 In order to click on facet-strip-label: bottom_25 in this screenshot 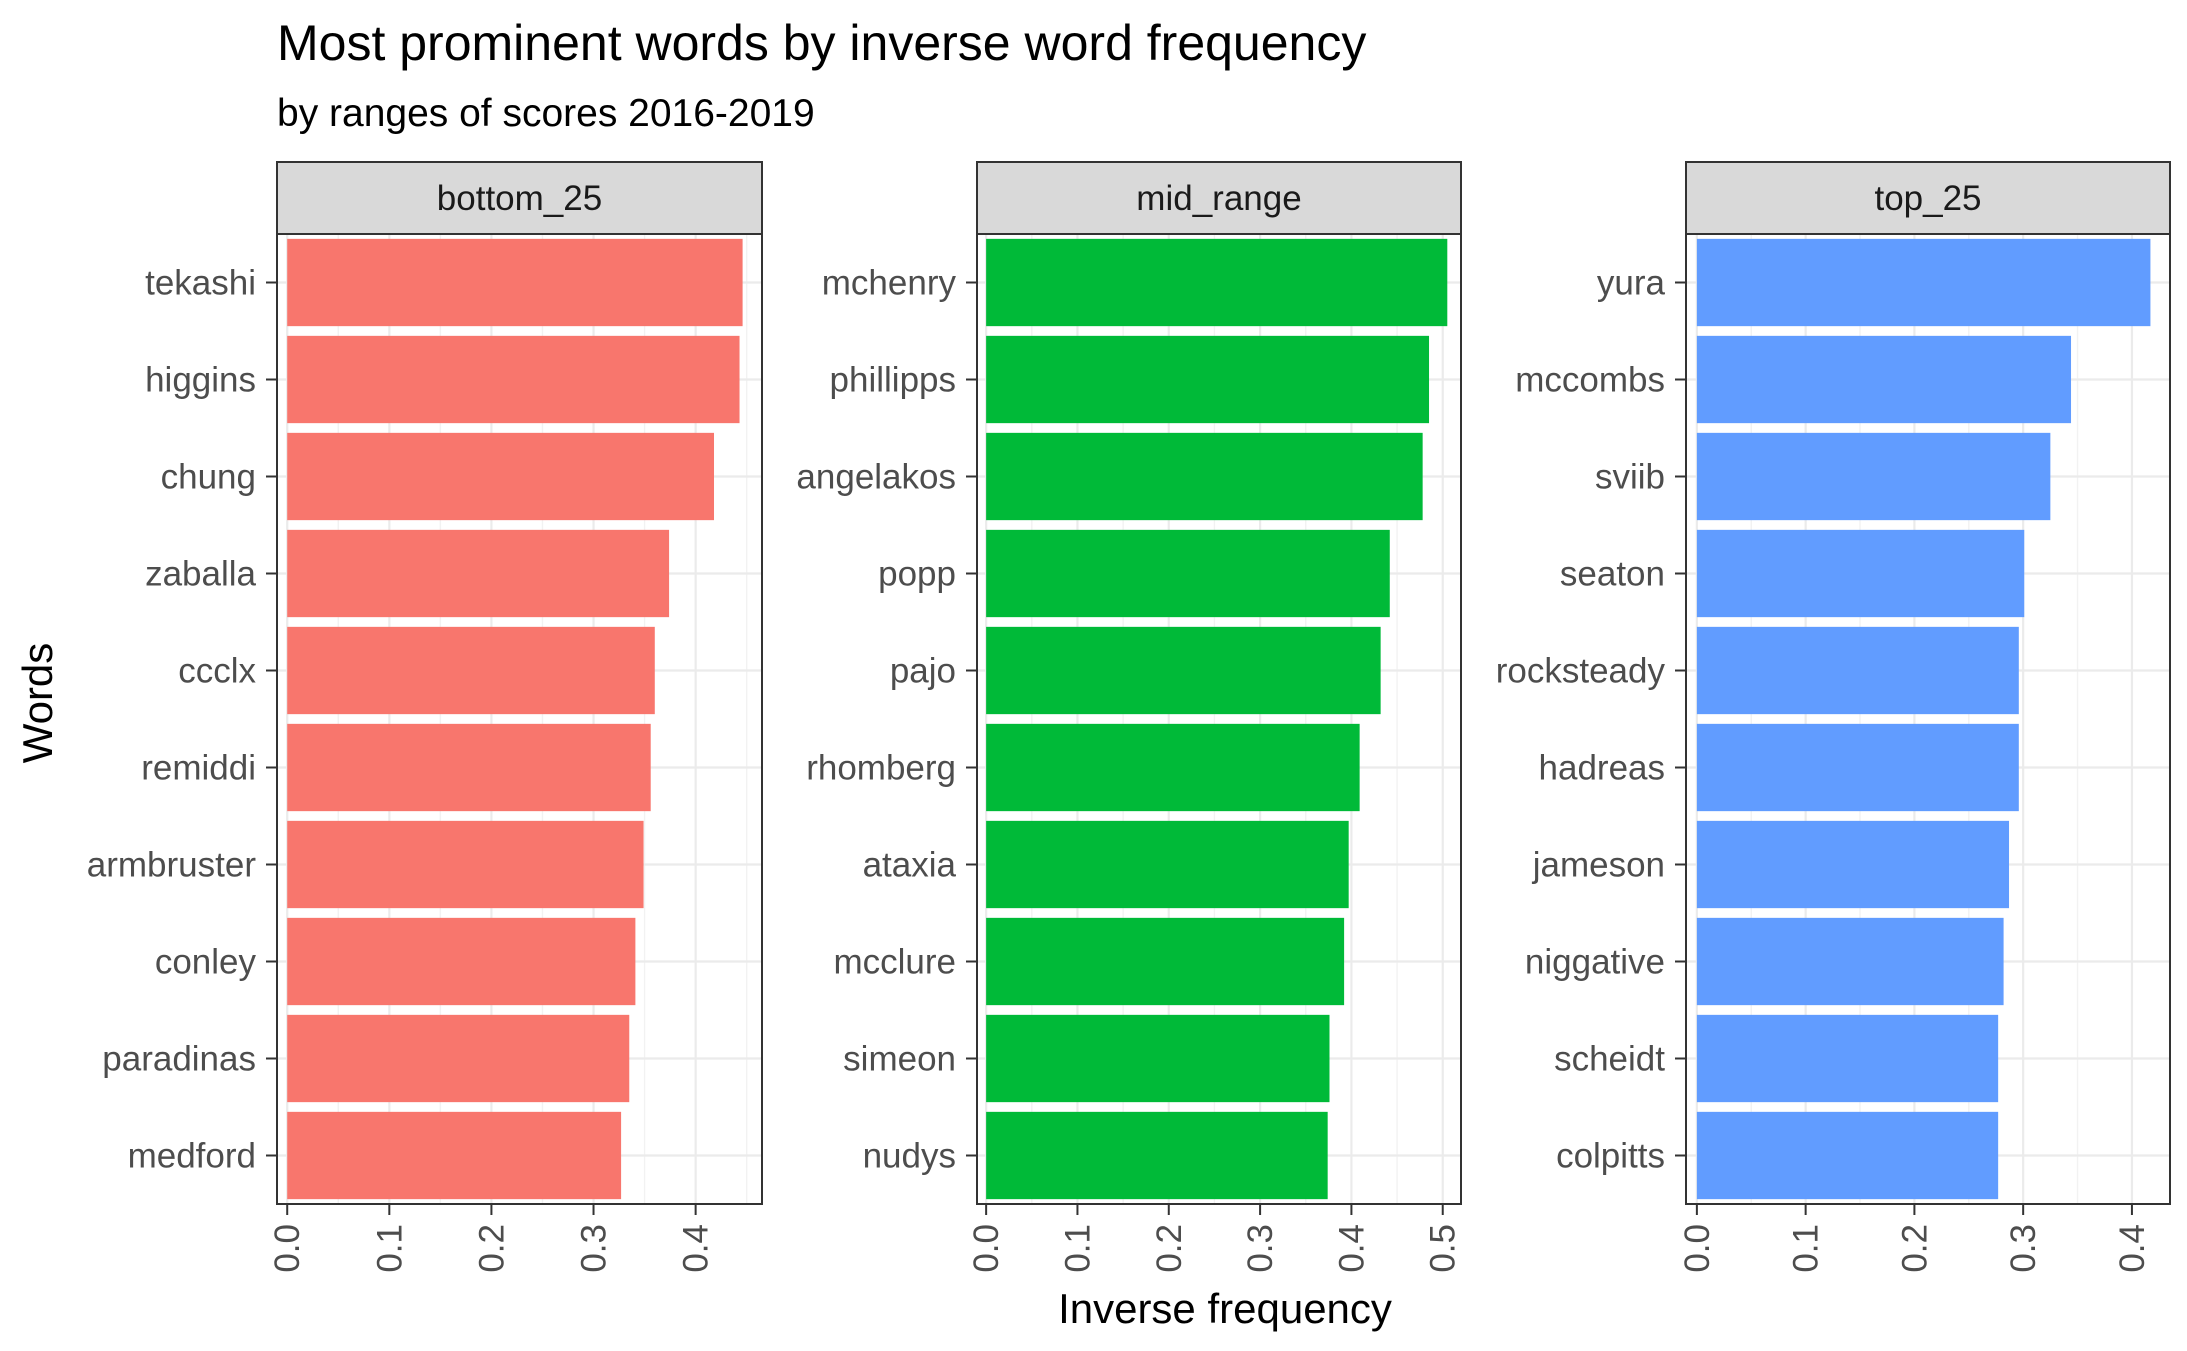, I will do `click(519, 198)`.